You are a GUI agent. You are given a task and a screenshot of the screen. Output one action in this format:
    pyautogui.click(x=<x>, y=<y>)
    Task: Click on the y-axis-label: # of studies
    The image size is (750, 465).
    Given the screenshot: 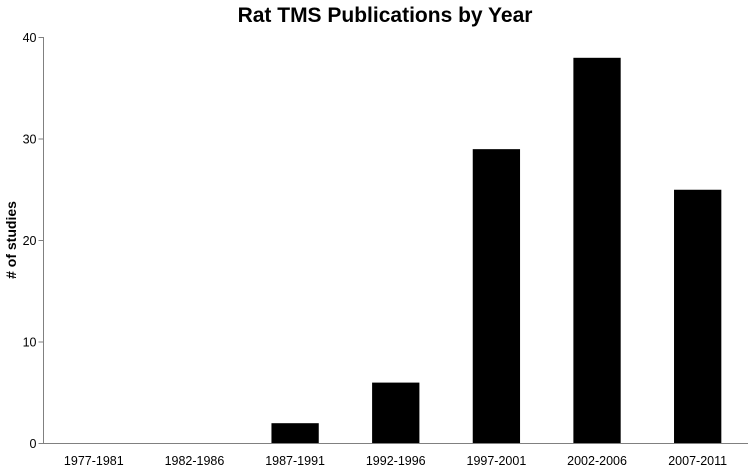 What is the action you would take?
    pyautogui.click(x=11, y=240)
    